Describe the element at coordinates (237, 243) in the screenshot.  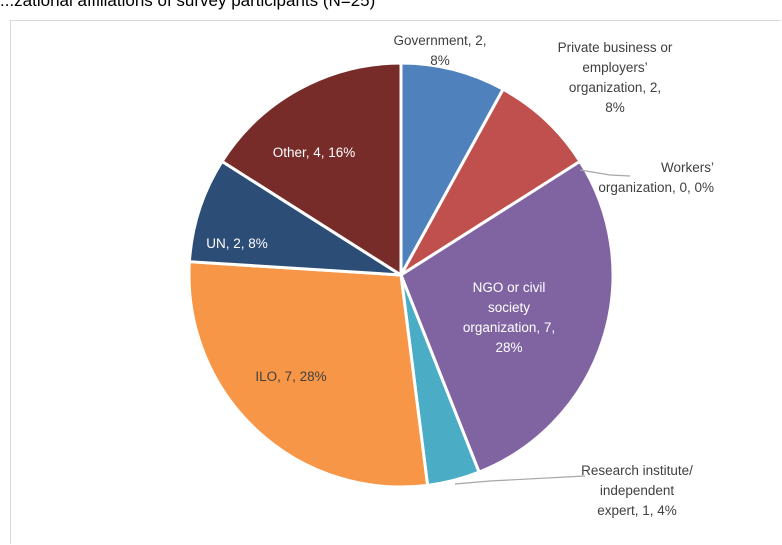
I see `data-label-un: UN, 2, 8%` at that location.